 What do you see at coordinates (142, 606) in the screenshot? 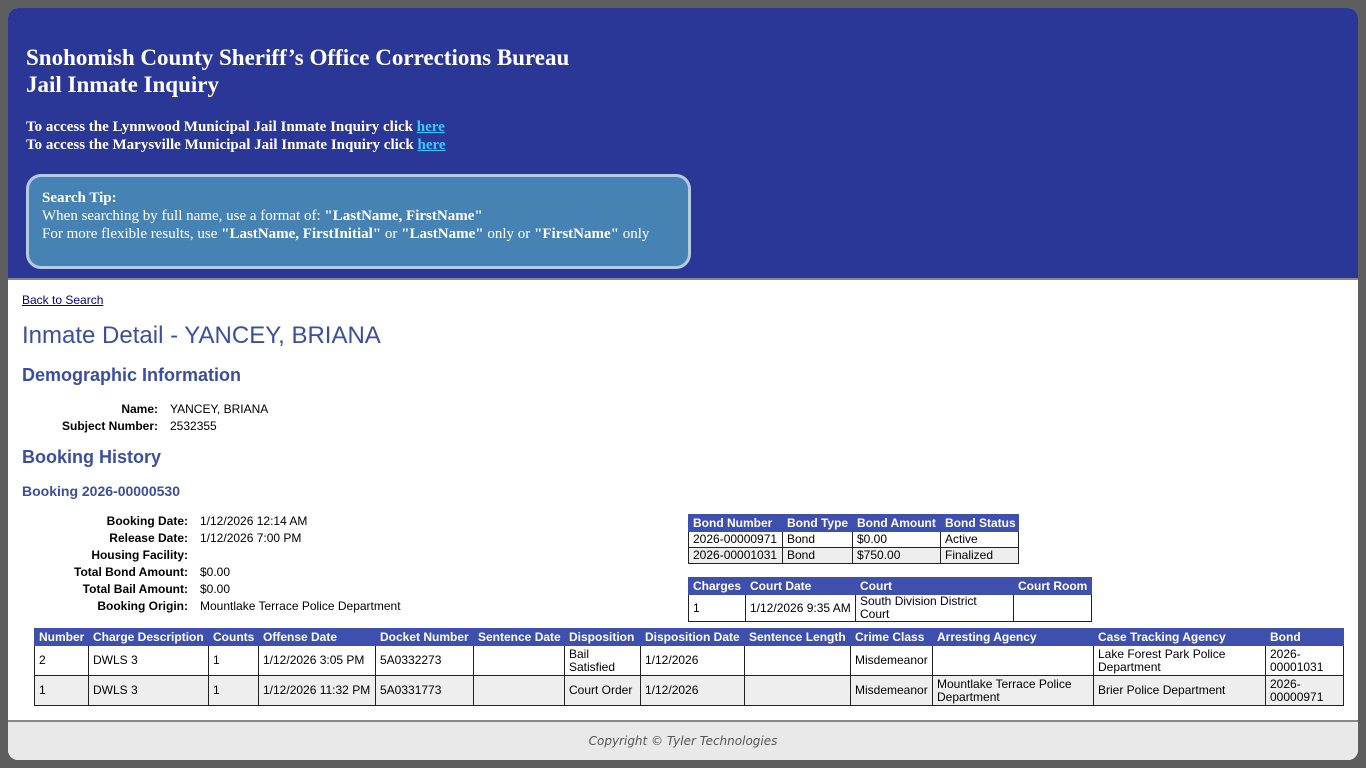
I see `field-label: Booking Origin:` at bounding box center [142, 606].